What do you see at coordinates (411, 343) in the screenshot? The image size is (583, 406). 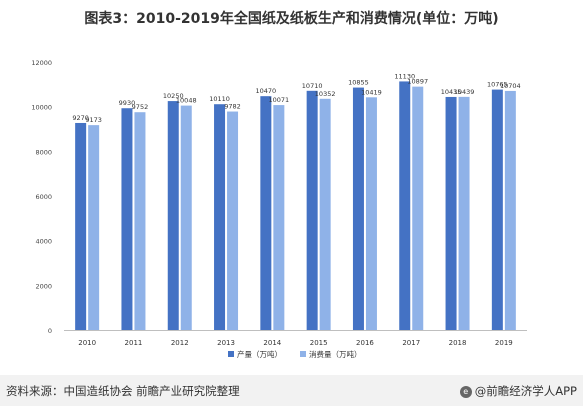 I see `x-tick-label: 2017` at bounding box center [411, 343].